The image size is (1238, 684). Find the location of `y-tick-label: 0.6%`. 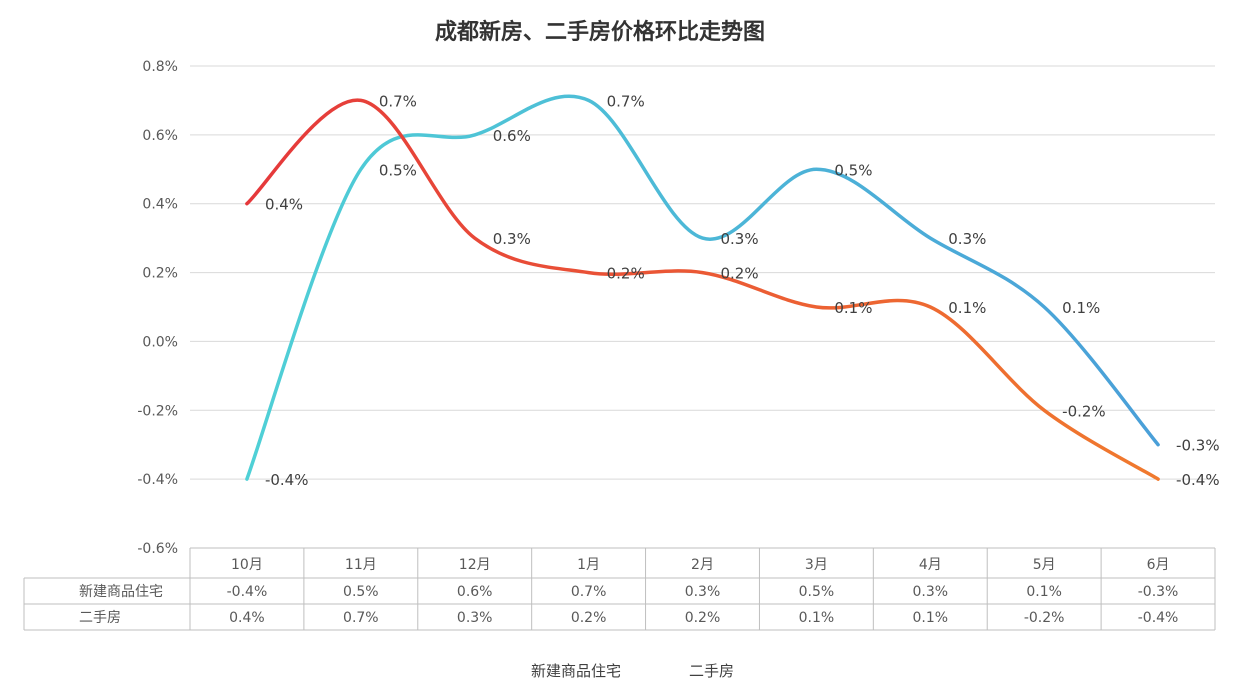

y-tick-label: 0.6% is located at coordinates (160, 136).